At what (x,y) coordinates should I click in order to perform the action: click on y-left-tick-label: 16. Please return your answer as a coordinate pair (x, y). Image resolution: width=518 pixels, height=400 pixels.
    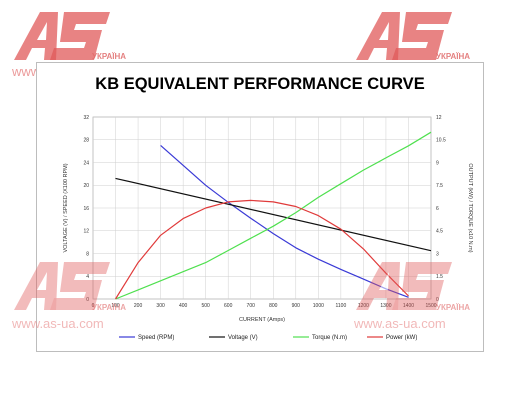
    Looking at the image, I should click on (86, 209).